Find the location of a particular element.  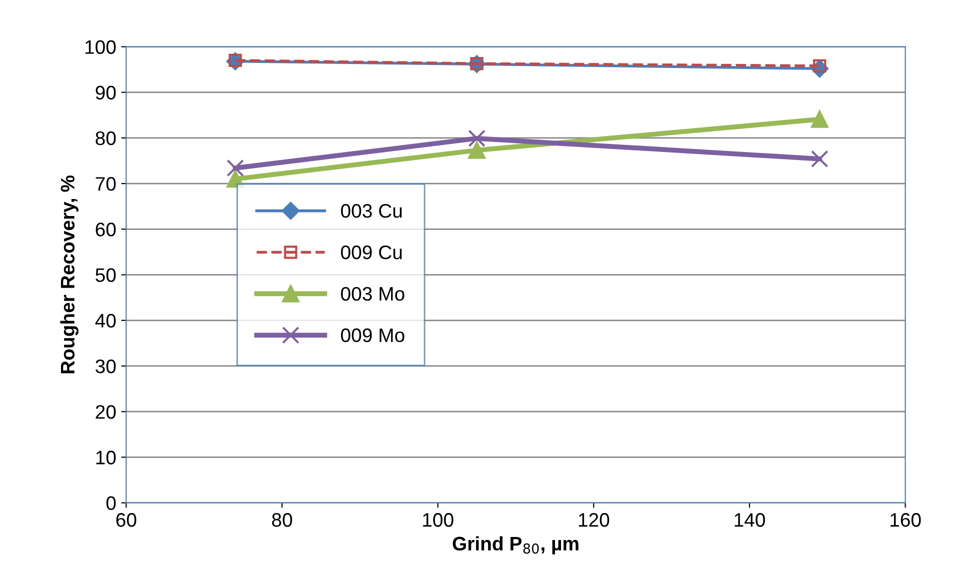

y-tick-label: 40 is located at coordinates (105, 321).